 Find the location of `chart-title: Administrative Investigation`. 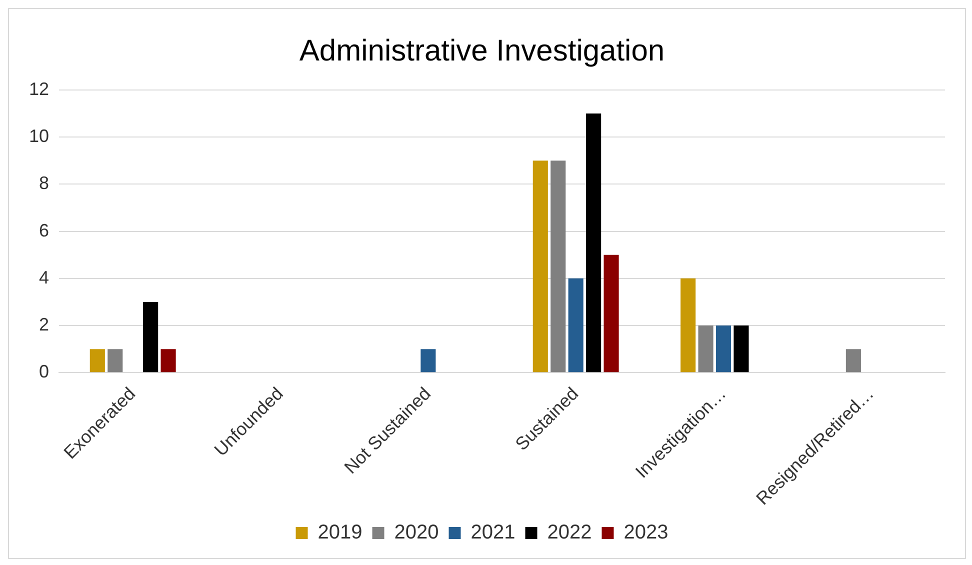

chart-title: Administrative Investigation is located at coordinates (482, 51).